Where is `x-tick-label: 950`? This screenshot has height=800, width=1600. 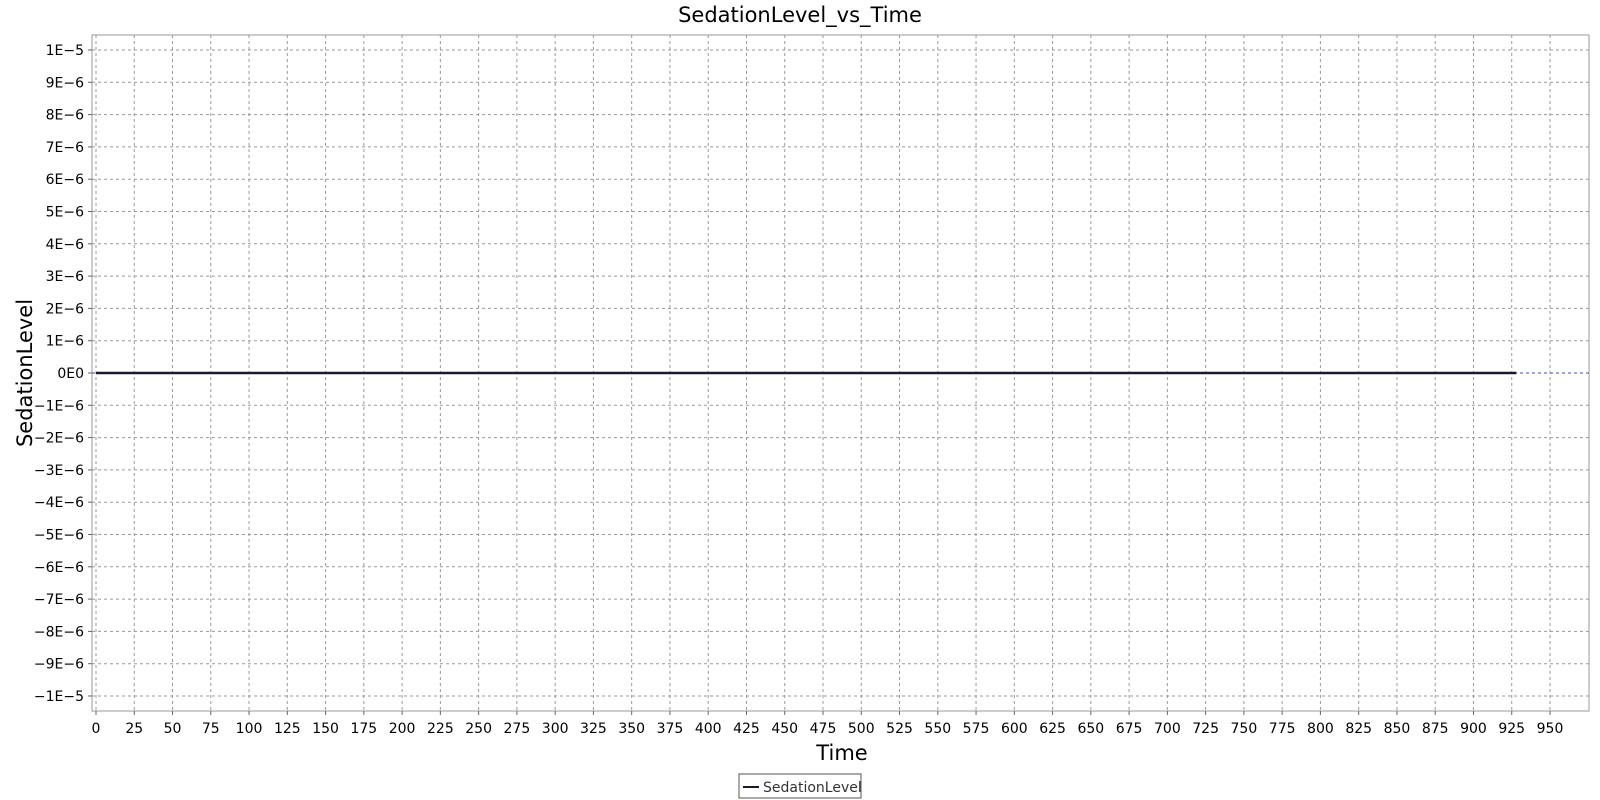 x-tick-label: 950 is located at coordinates (1550, 729).